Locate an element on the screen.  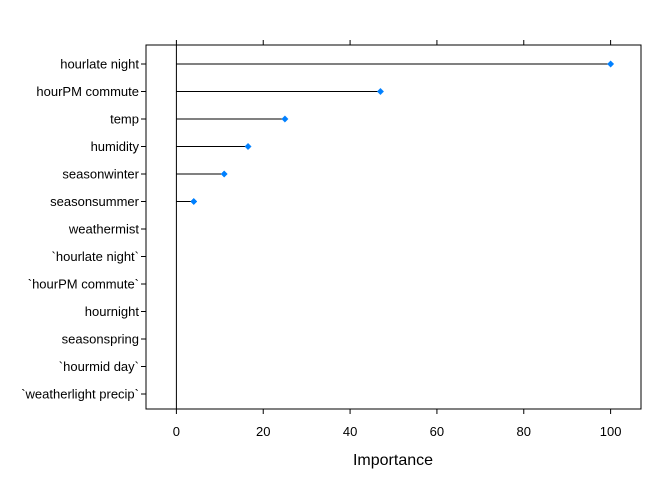
category-label: `hourPM commute` is located at coordinates (83, 284).